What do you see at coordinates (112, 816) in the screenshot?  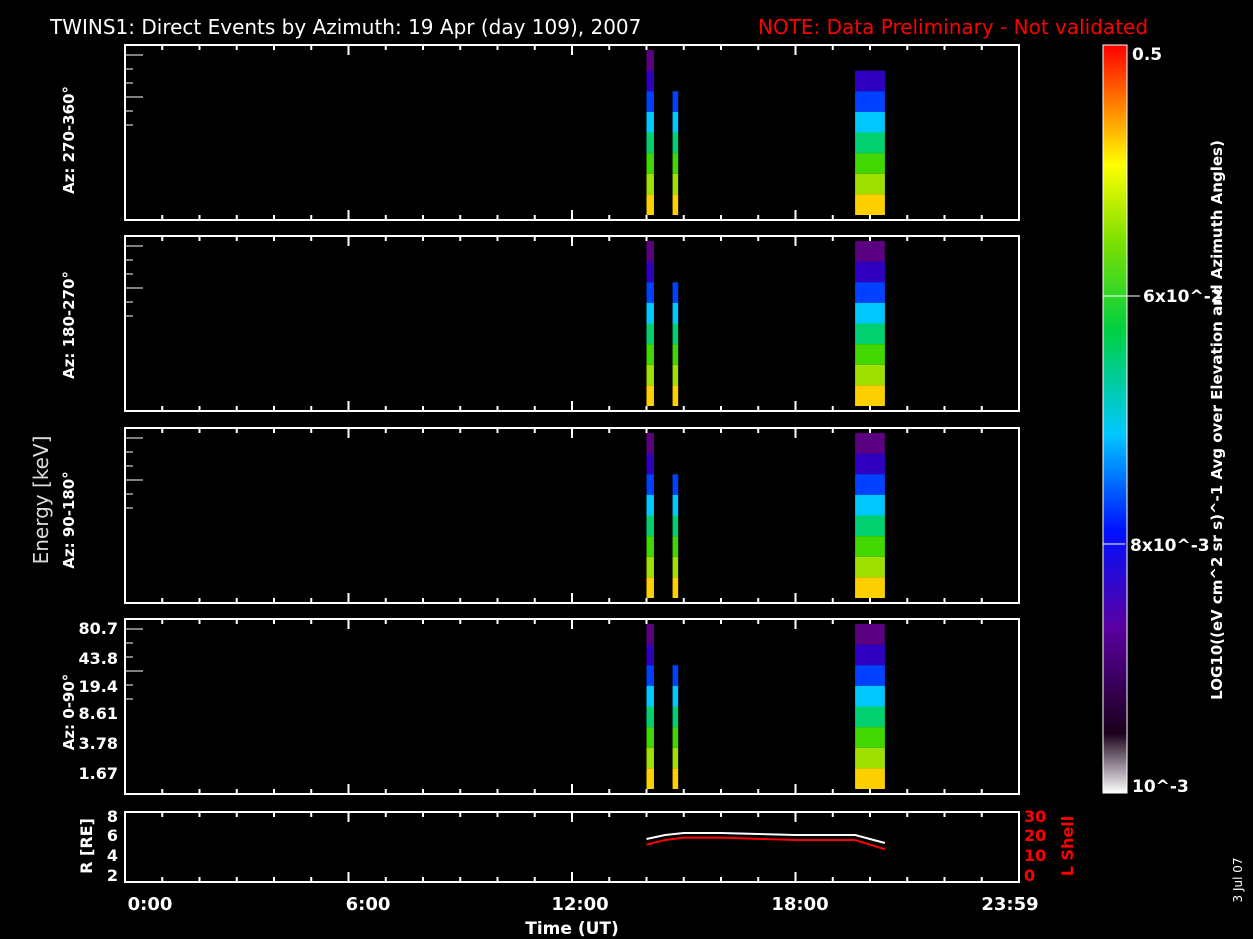 I see `orbit-left-tick-8: 8` at bounding box center [112, 816].